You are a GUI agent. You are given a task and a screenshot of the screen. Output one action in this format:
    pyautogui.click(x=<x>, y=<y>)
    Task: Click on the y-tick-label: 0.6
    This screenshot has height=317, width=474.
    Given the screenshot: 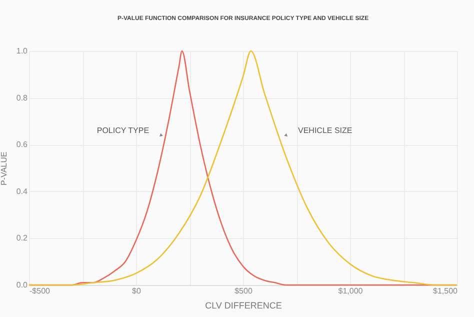 What is the action you would take?
    pyautogui.click(x=22, y=145)
    